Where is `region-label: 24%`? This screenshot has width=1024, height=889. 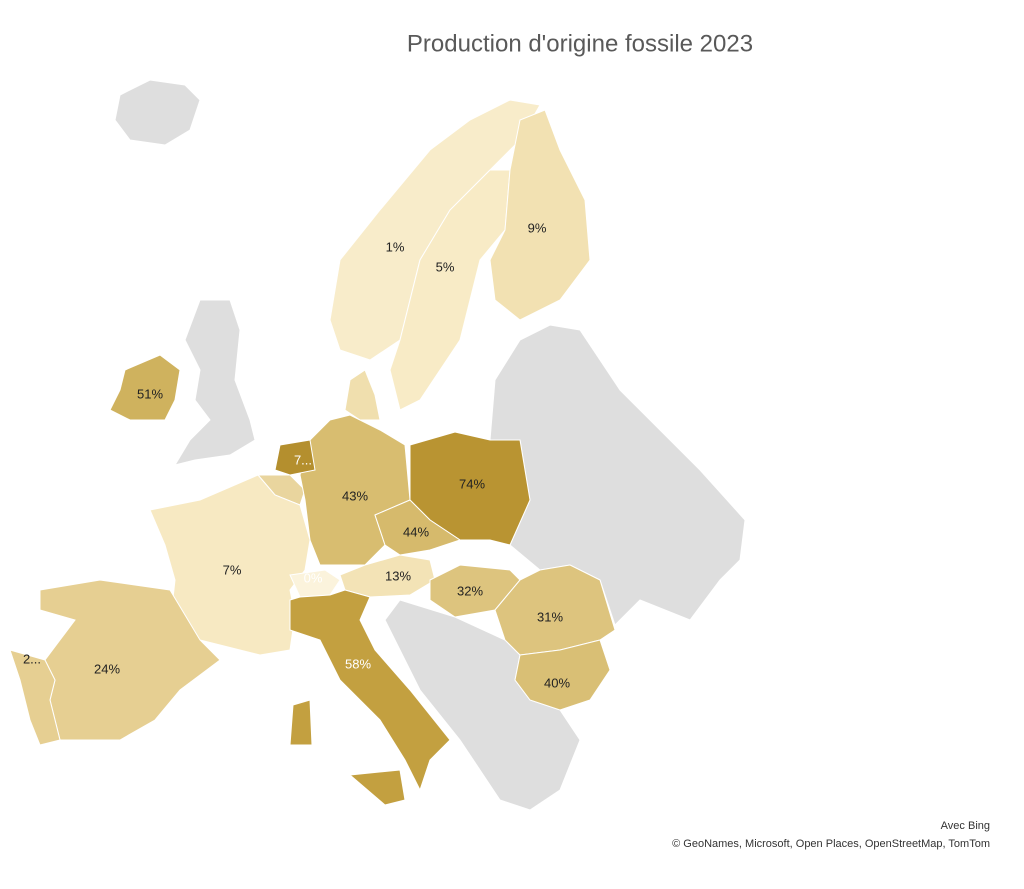 region-label: 24% is located at coordinates (107, 668).